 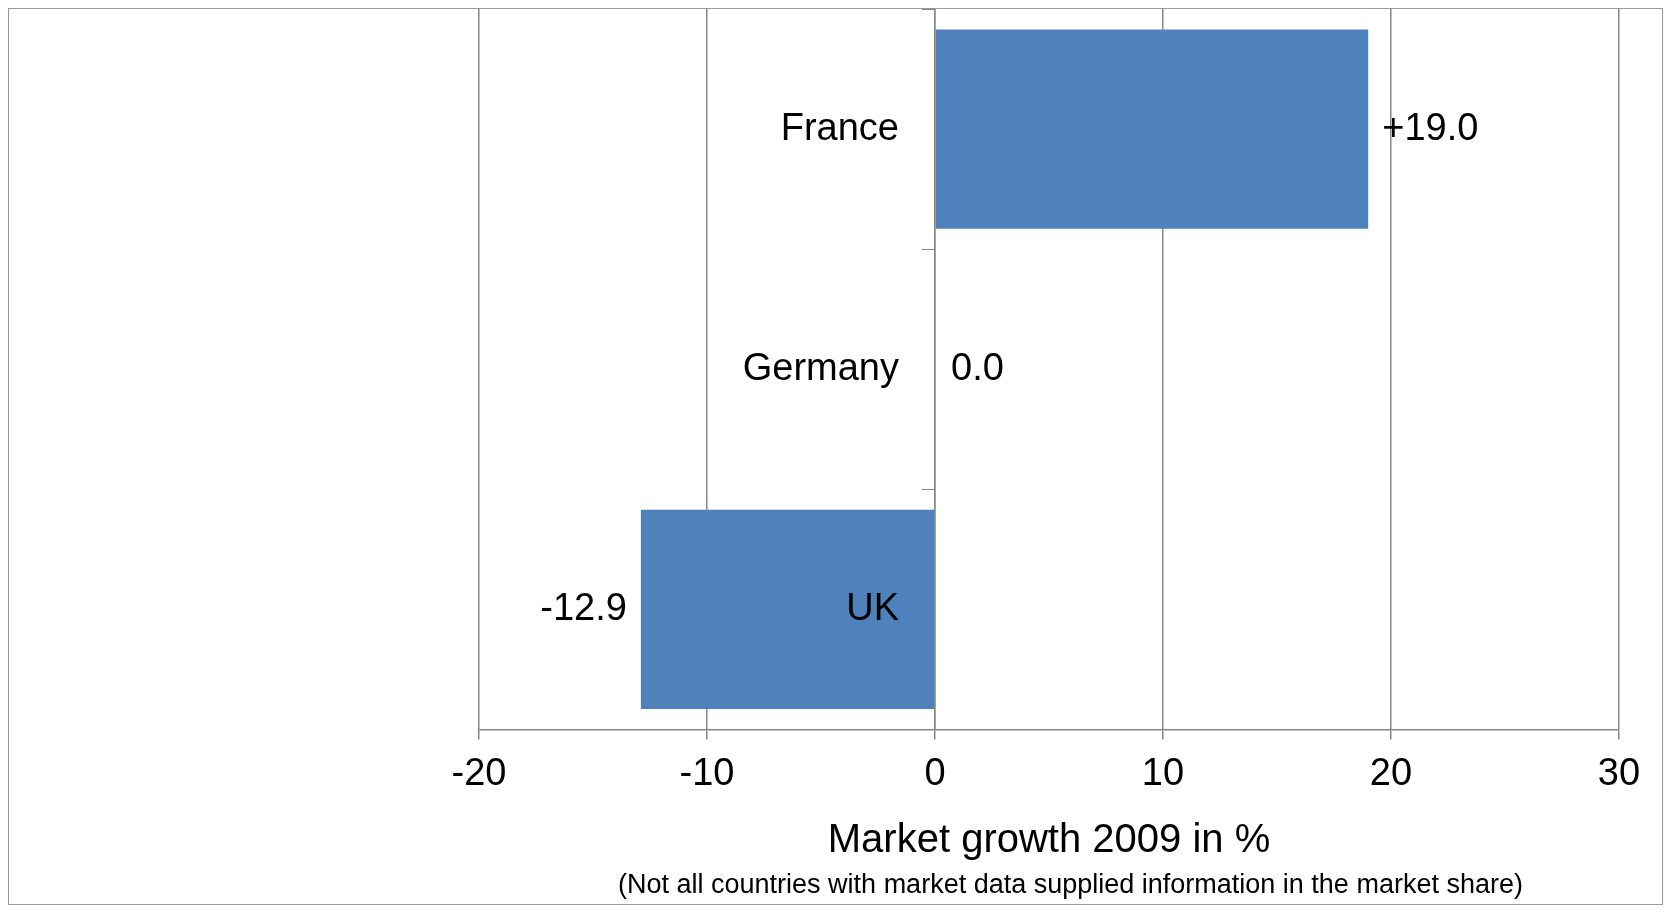 I want to click on x-tick-label: 10, so click(x=1163, y=771).